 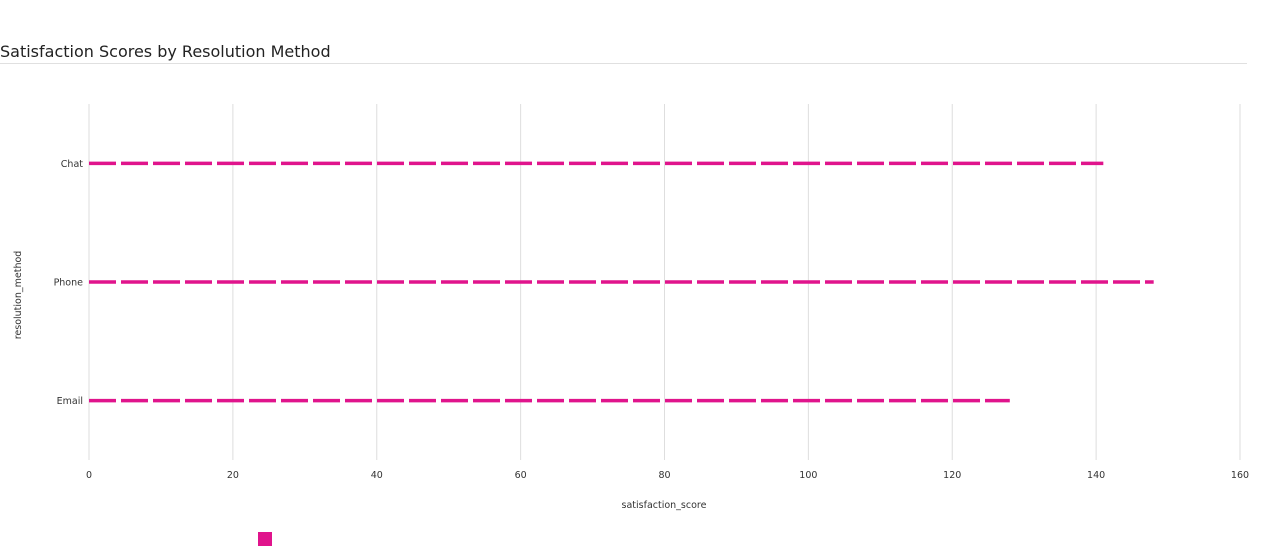 I want to click on x-tick-label: 20, so click(x=233, y=475).